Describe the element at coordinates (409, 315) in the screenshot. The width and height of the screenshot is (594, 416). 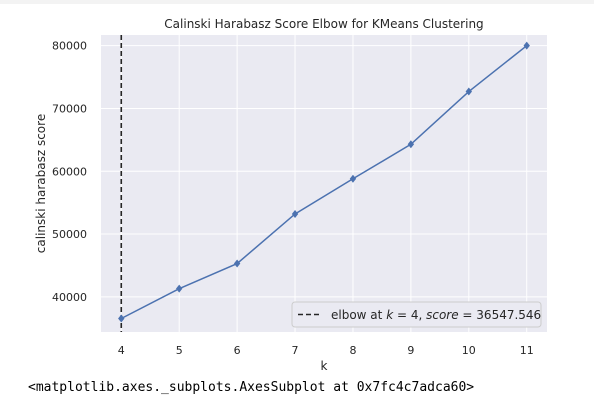
I see `legend-eq1: = 4,` at that location.